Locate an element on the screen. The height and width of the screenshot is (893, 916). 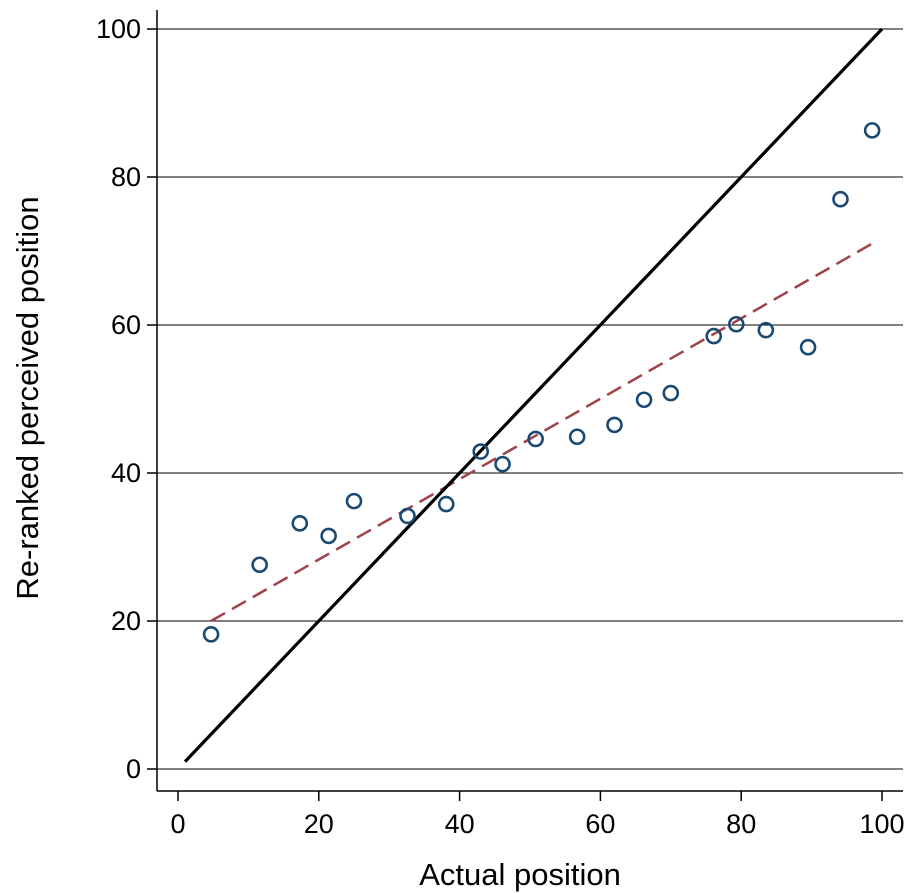
y-axis-title: Re-ranked perceived position is located at coordinates (27, 397).